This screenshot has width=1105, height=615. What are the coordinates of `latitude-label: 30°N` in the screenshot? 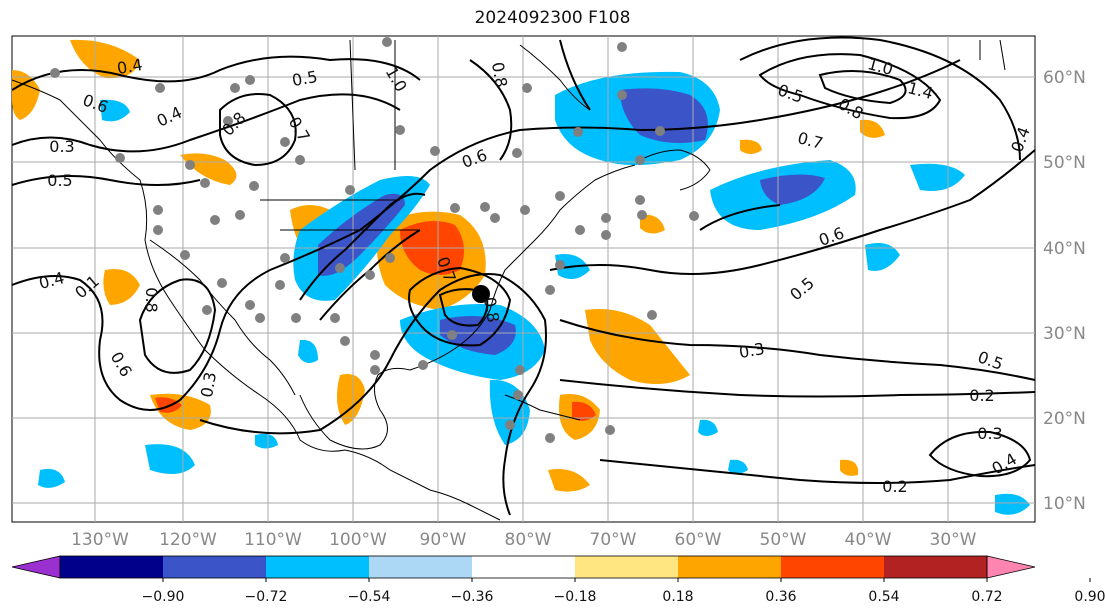 It's located at (1064, 334).